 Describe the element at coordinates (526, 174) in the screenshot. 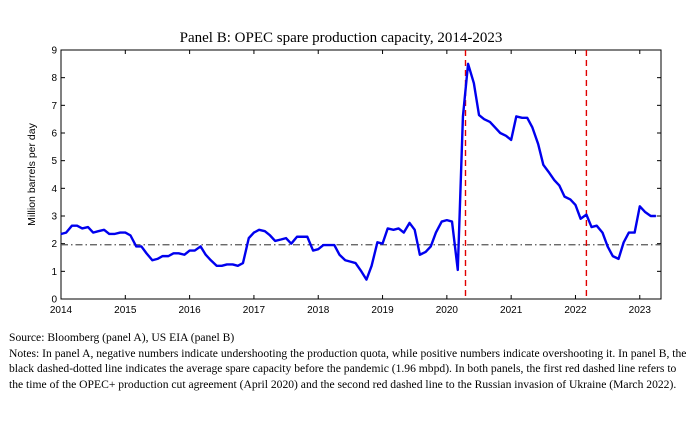

I see `event-lines` at that location.